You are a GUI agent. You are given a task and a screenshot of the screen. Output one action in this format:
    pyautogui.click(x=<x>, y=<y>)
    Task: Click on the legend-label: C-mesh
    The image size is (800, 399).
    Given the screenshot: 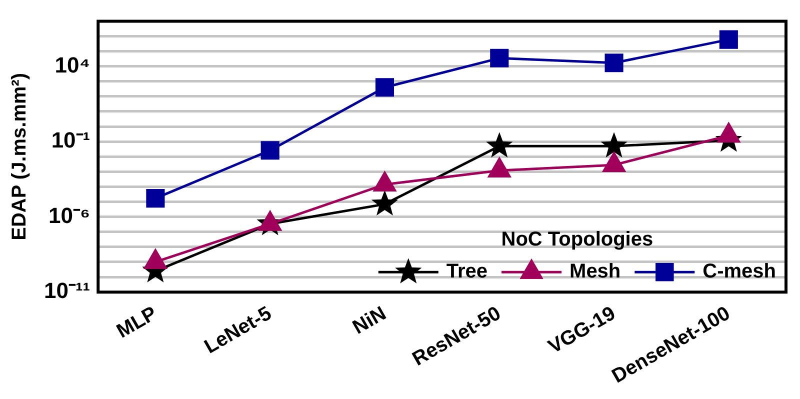 What is the action you would take?
    pyautogui.click(x=739, y=271)
    